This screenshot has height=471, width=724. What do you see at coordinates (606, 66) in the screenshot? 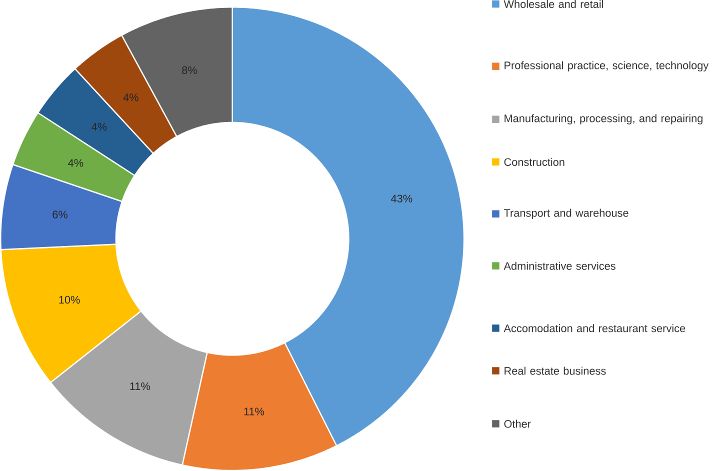
I see `legend-label: Professional practice, science, technology` at bounding box center [606, 66].